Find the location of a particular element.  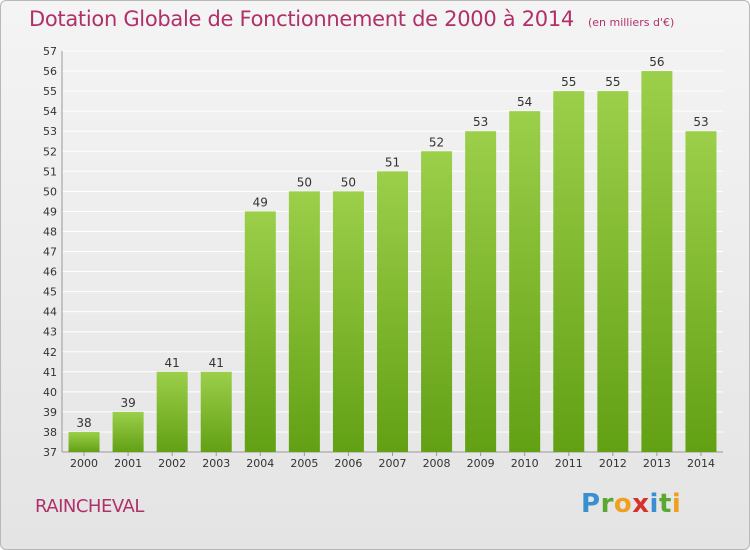

y-tick-label: 55 is located at coordinates (50, 91).